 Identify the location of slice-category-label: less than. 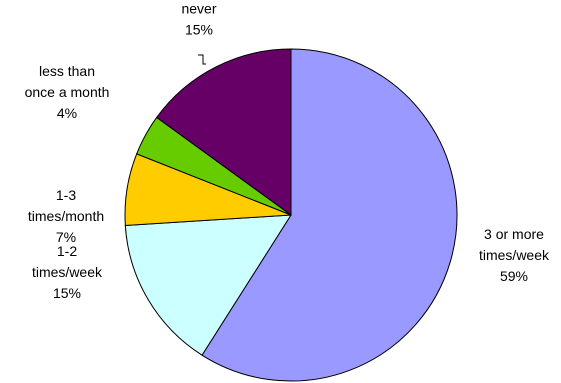
(67, 71).